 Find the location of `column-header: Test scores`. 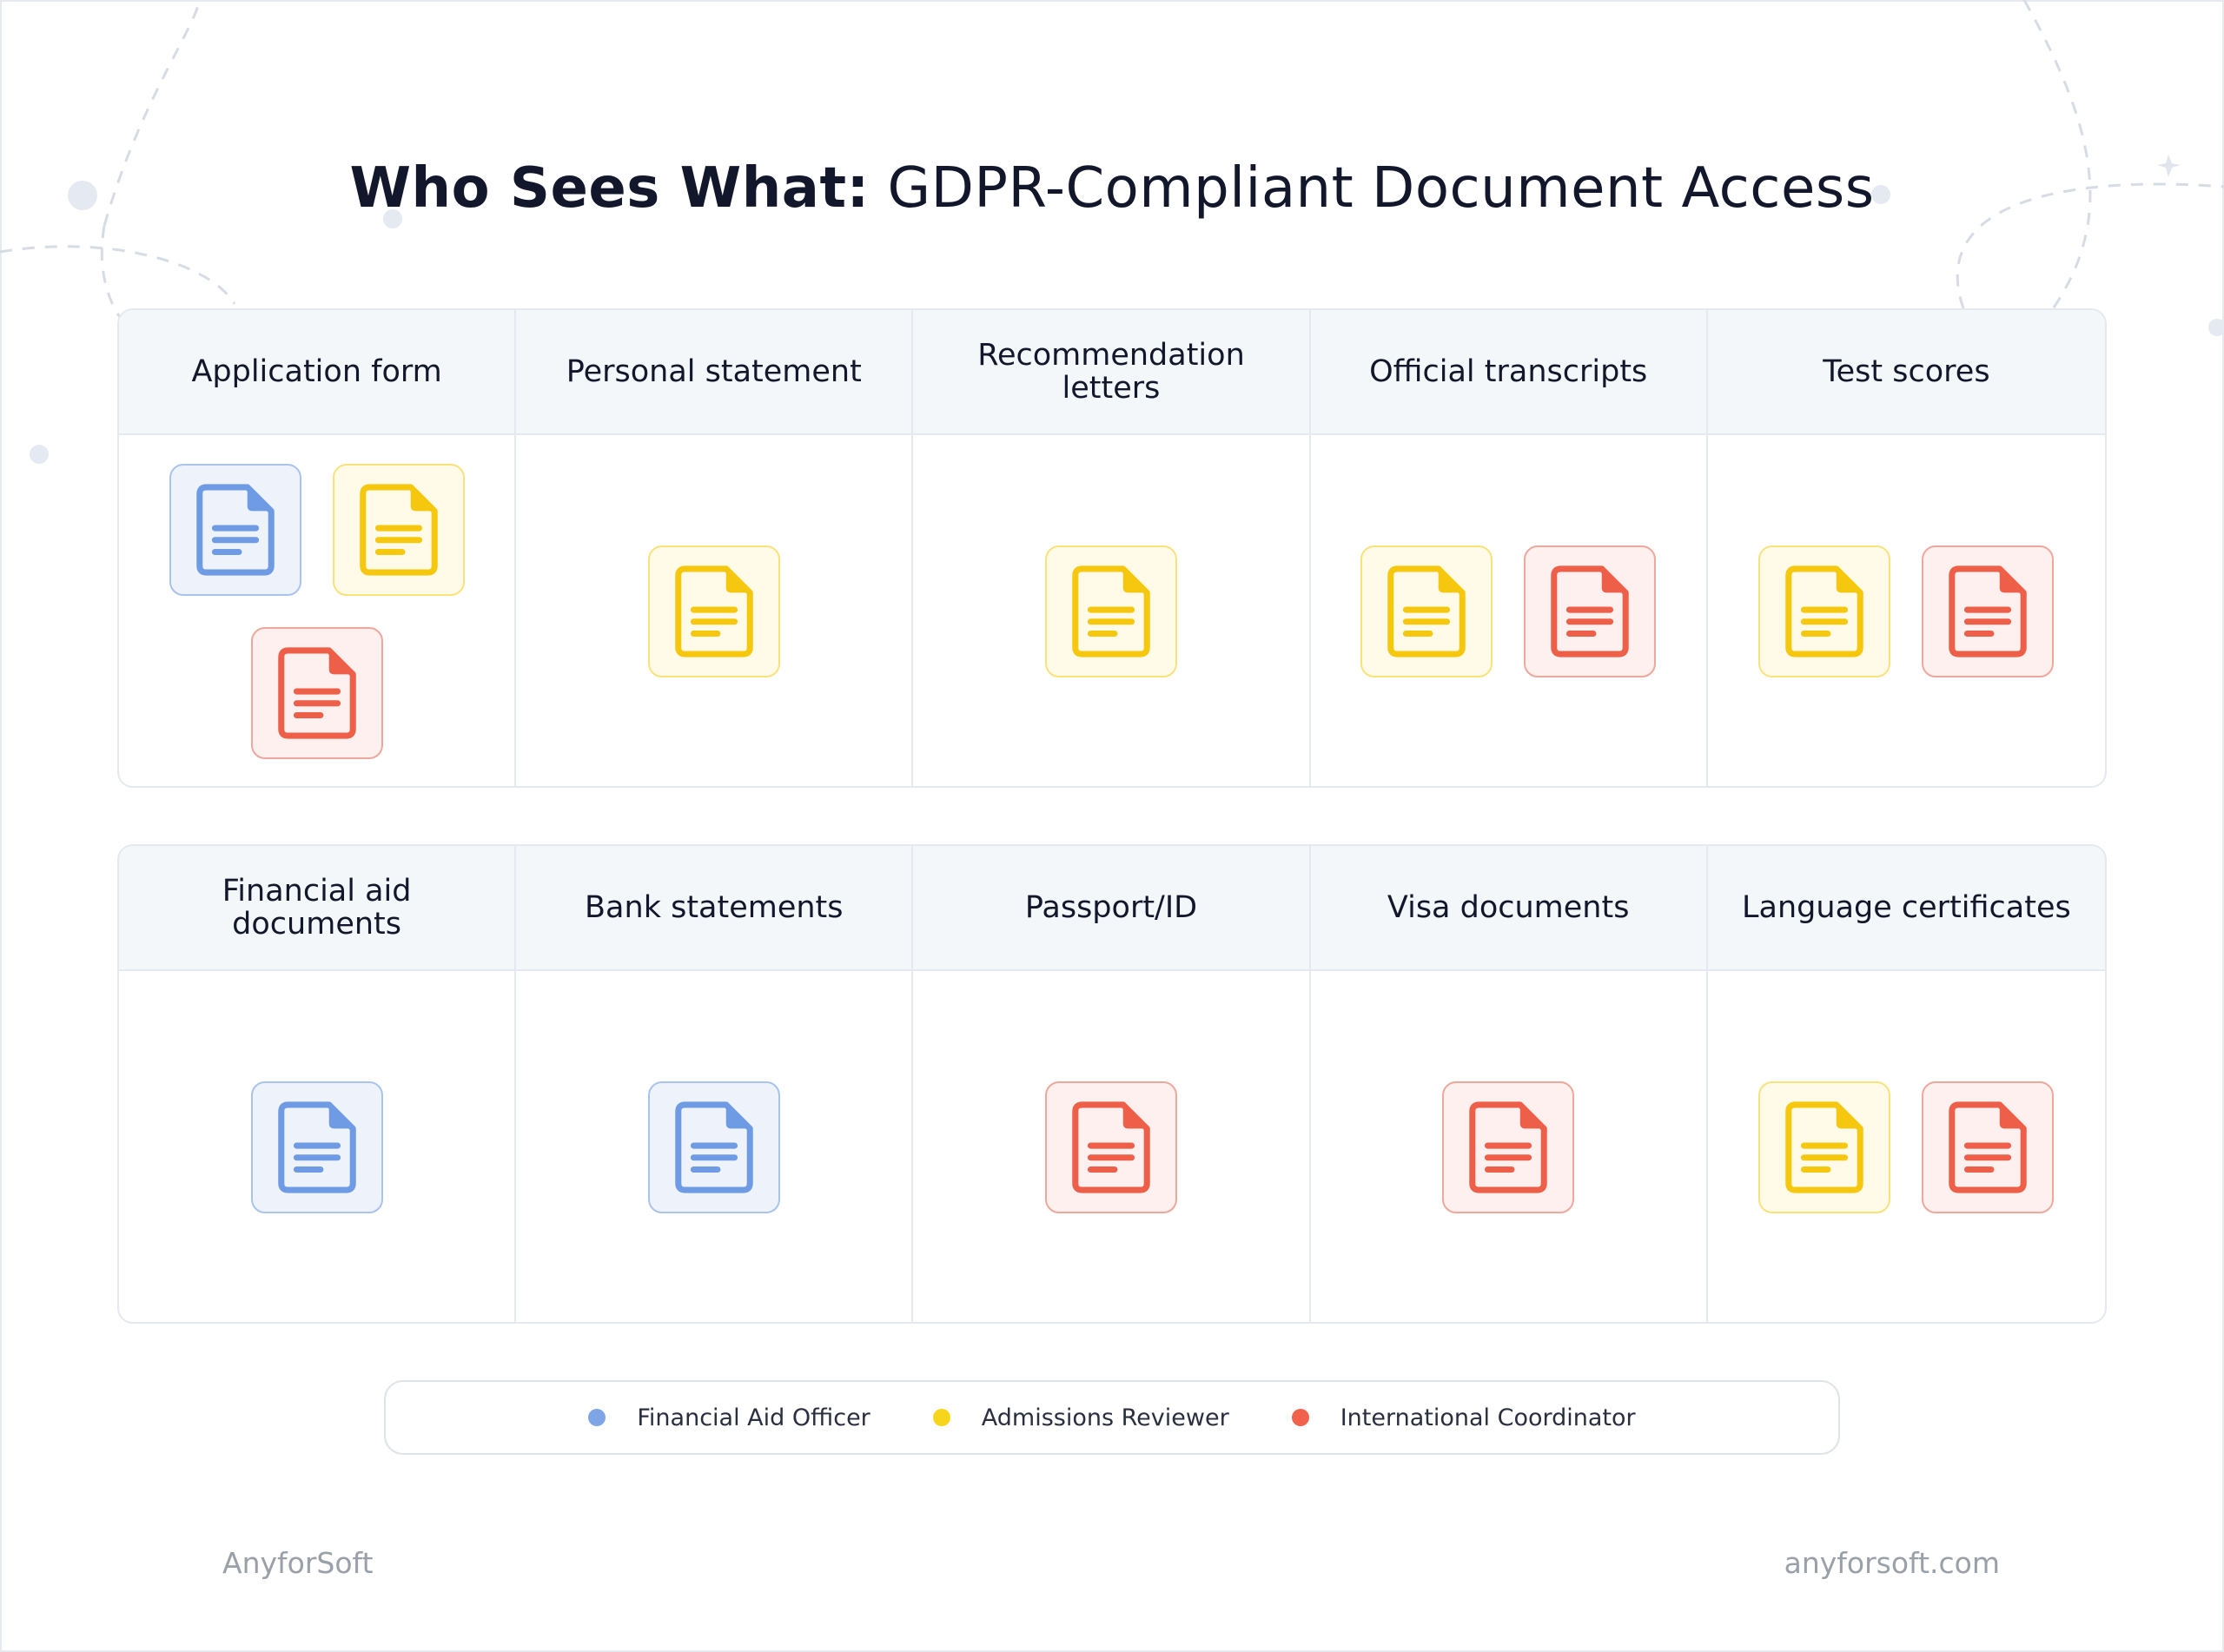

column-header: Test scores is located at coordinates (1906, 372).